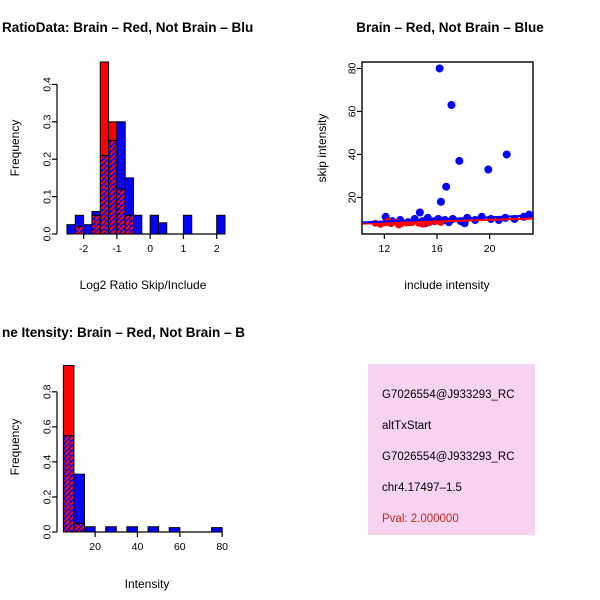 The width and height of the screenshot is (600, 600). Describe the element at coordinates (138, 547) in the screenshot. I see `x-tick-label: 40` at that location.